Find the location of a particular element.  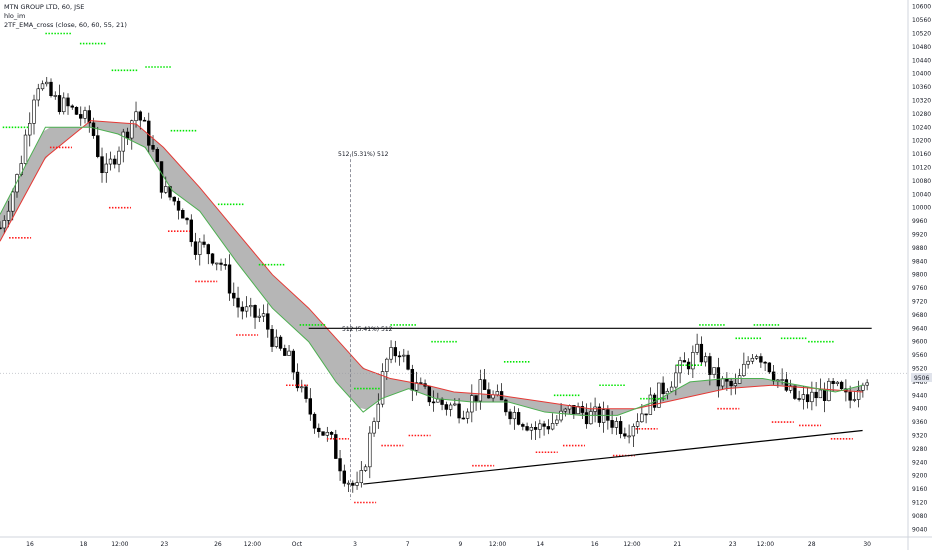

y-tick-label: 10040 is located at coordinates (921, 194).